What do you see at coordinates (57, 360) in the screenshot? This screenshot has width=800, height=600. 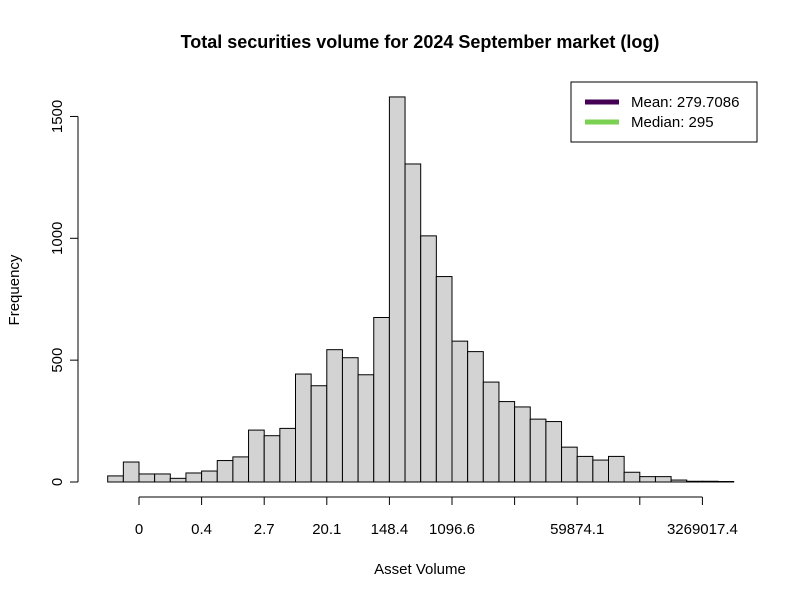 I see `y-tick-label: 500` at bounding box center [57, 360].